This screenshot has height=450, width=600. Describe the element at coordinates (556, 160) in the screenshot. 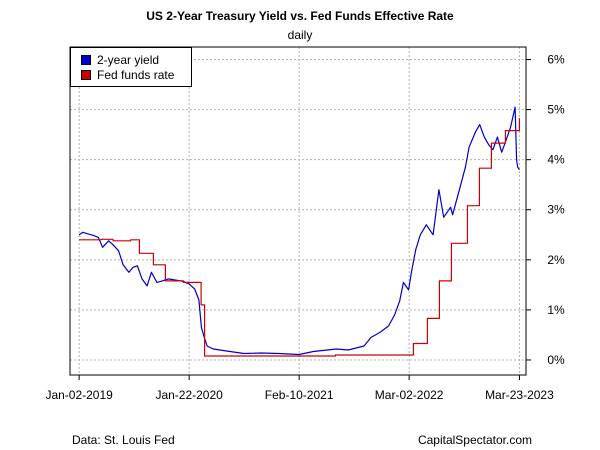

I see `y-tick-label: 4%` at that location.